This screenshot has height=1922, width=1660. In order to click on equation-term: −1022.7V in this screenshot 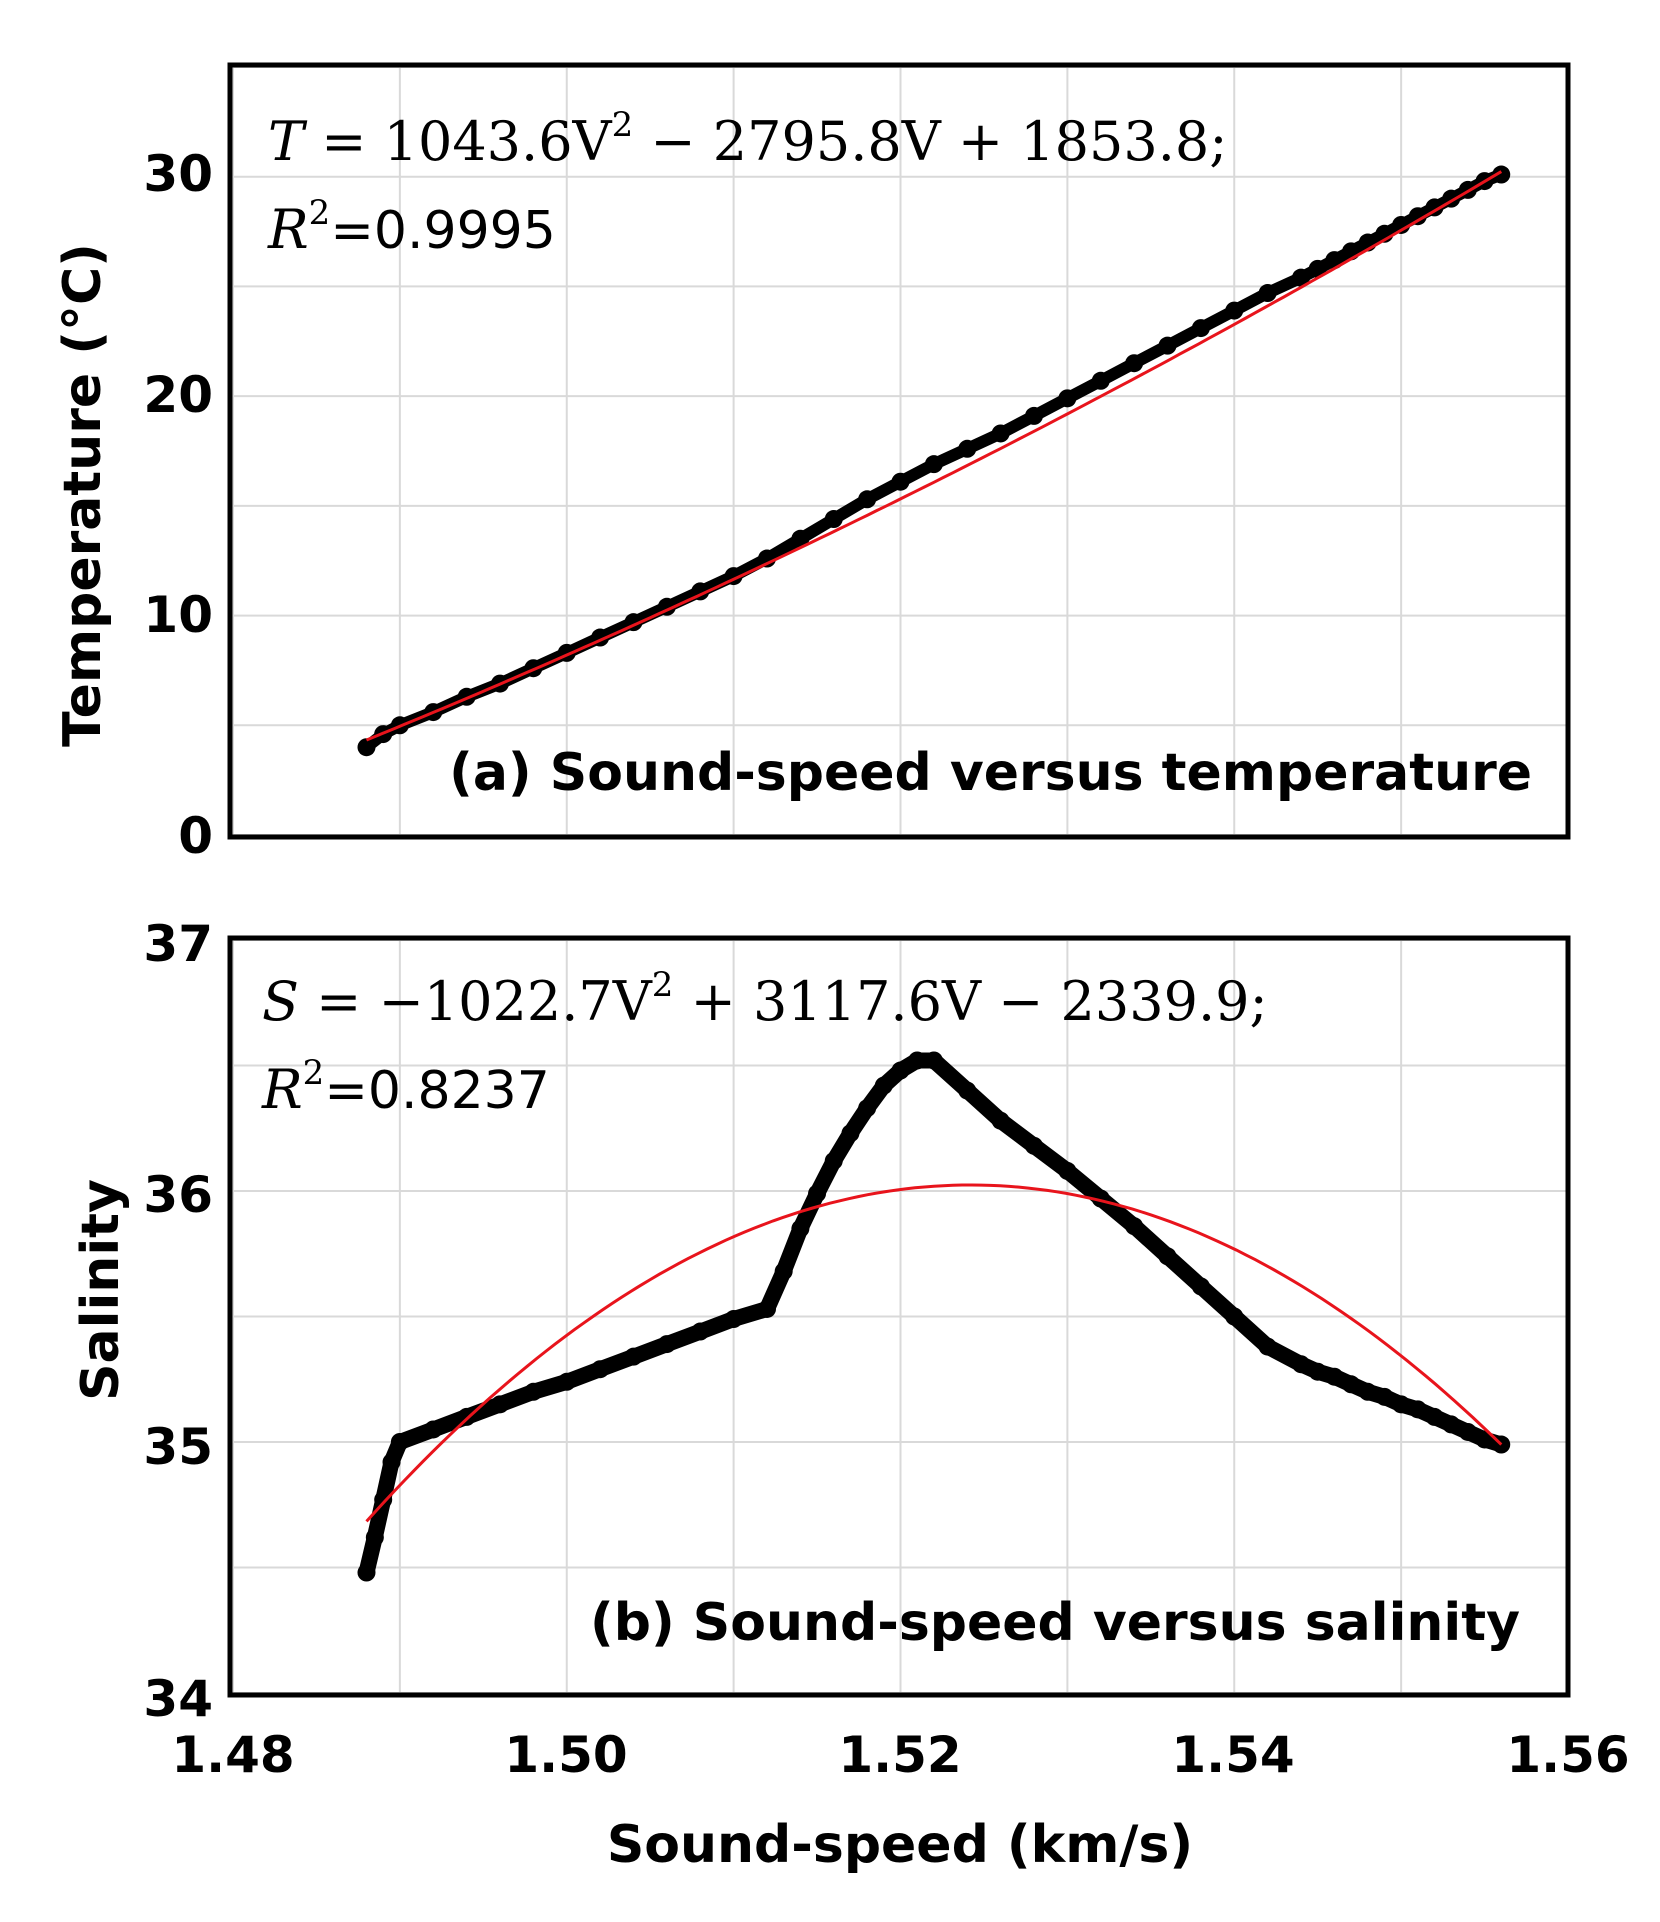, I will do `click(516, 1001)`.